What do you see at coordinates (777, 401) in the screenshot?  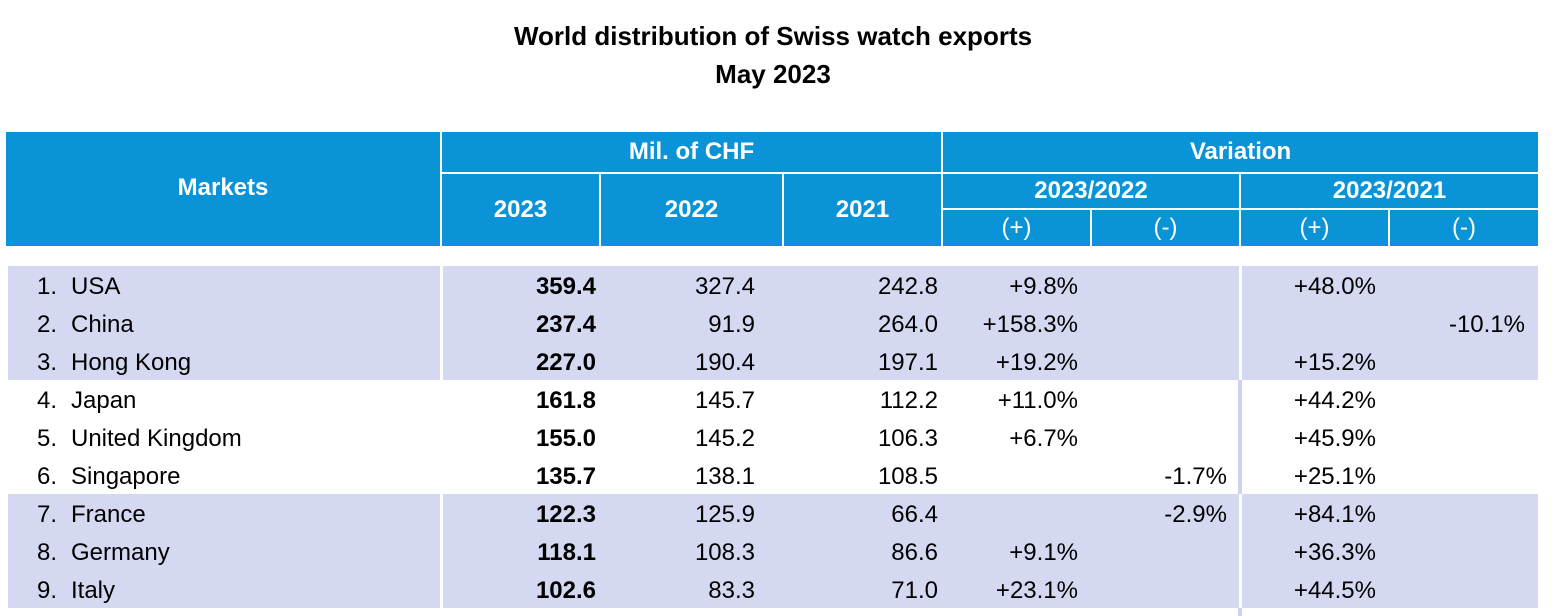 I see `table-row: 4. Japan 161.8 145.7 112.2 +11.0% +44.2%` at bounding box center [777, 401].